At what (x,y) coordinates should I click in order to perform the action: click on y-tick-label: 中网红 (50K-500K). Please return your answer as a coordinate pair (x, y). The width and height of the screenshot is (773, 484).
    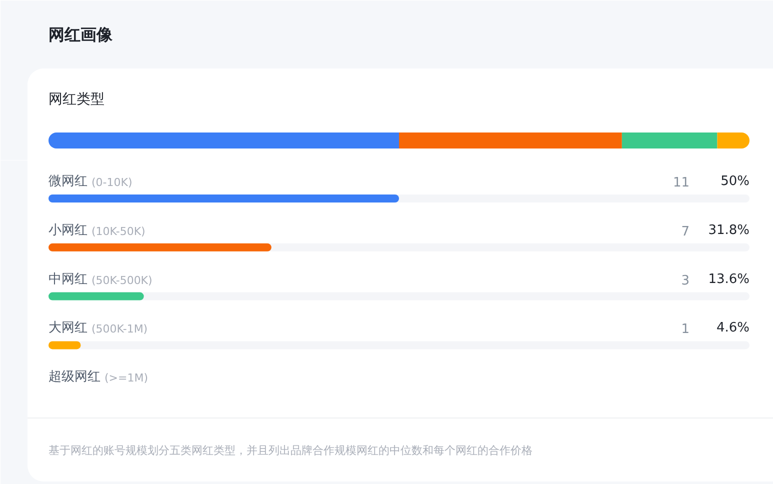
    Looking at the image, I should click on (100, 279).